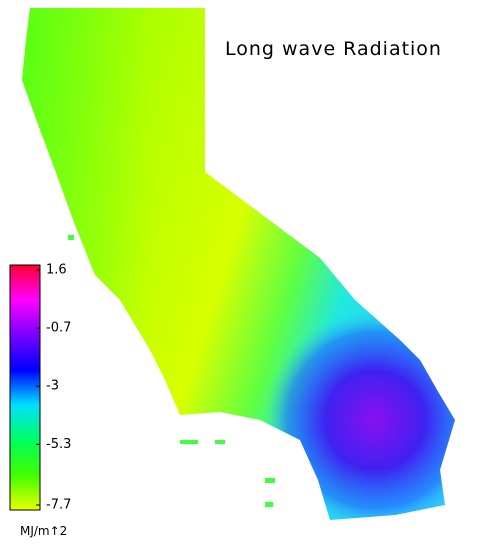 This screenshot has width=500, height=550. I want to click on colorbar-tick-label: 1.6, so click(56, 270).